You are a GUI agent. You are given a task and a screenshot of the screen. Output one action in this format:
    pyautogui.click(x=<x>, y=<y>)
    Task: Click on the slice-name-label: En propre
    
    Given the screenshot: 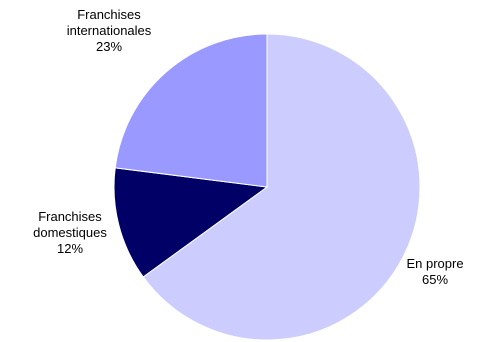 What is the action you would take?
    pyautogui.click(x=434, y=263)
    